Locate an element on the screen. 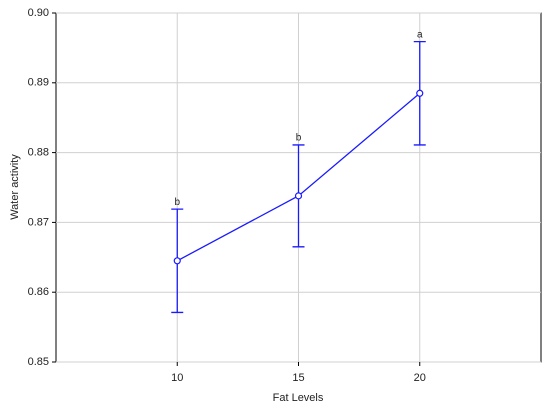 Image resolution: width=550 pixels, height=411 pixels. x-tick-label: 15 is located at coordinates (298, 378).